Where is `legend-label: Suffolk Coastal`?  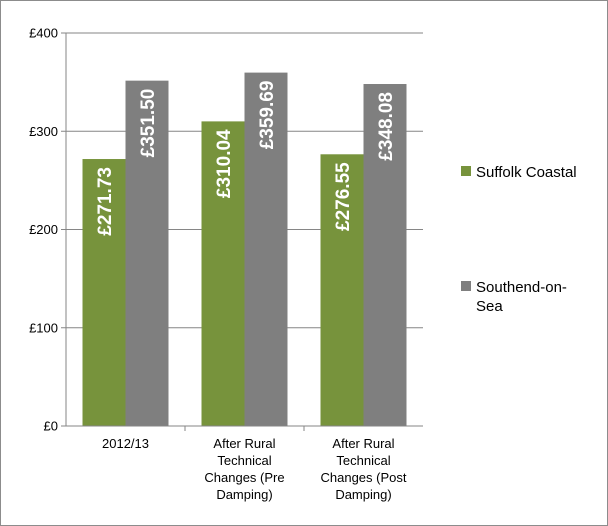
legend-label: Suffolk Coastal is located at coordinates (526, 172).